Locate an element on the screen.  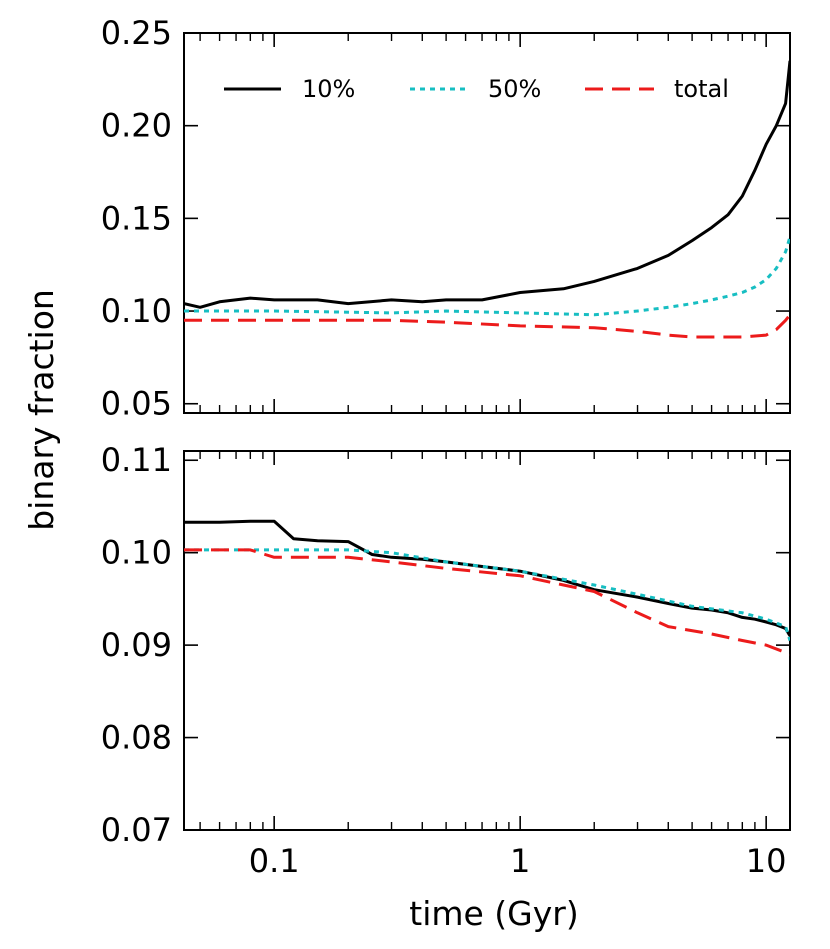
y-tick-label: 0.25 is located at coordinates (136, 33).